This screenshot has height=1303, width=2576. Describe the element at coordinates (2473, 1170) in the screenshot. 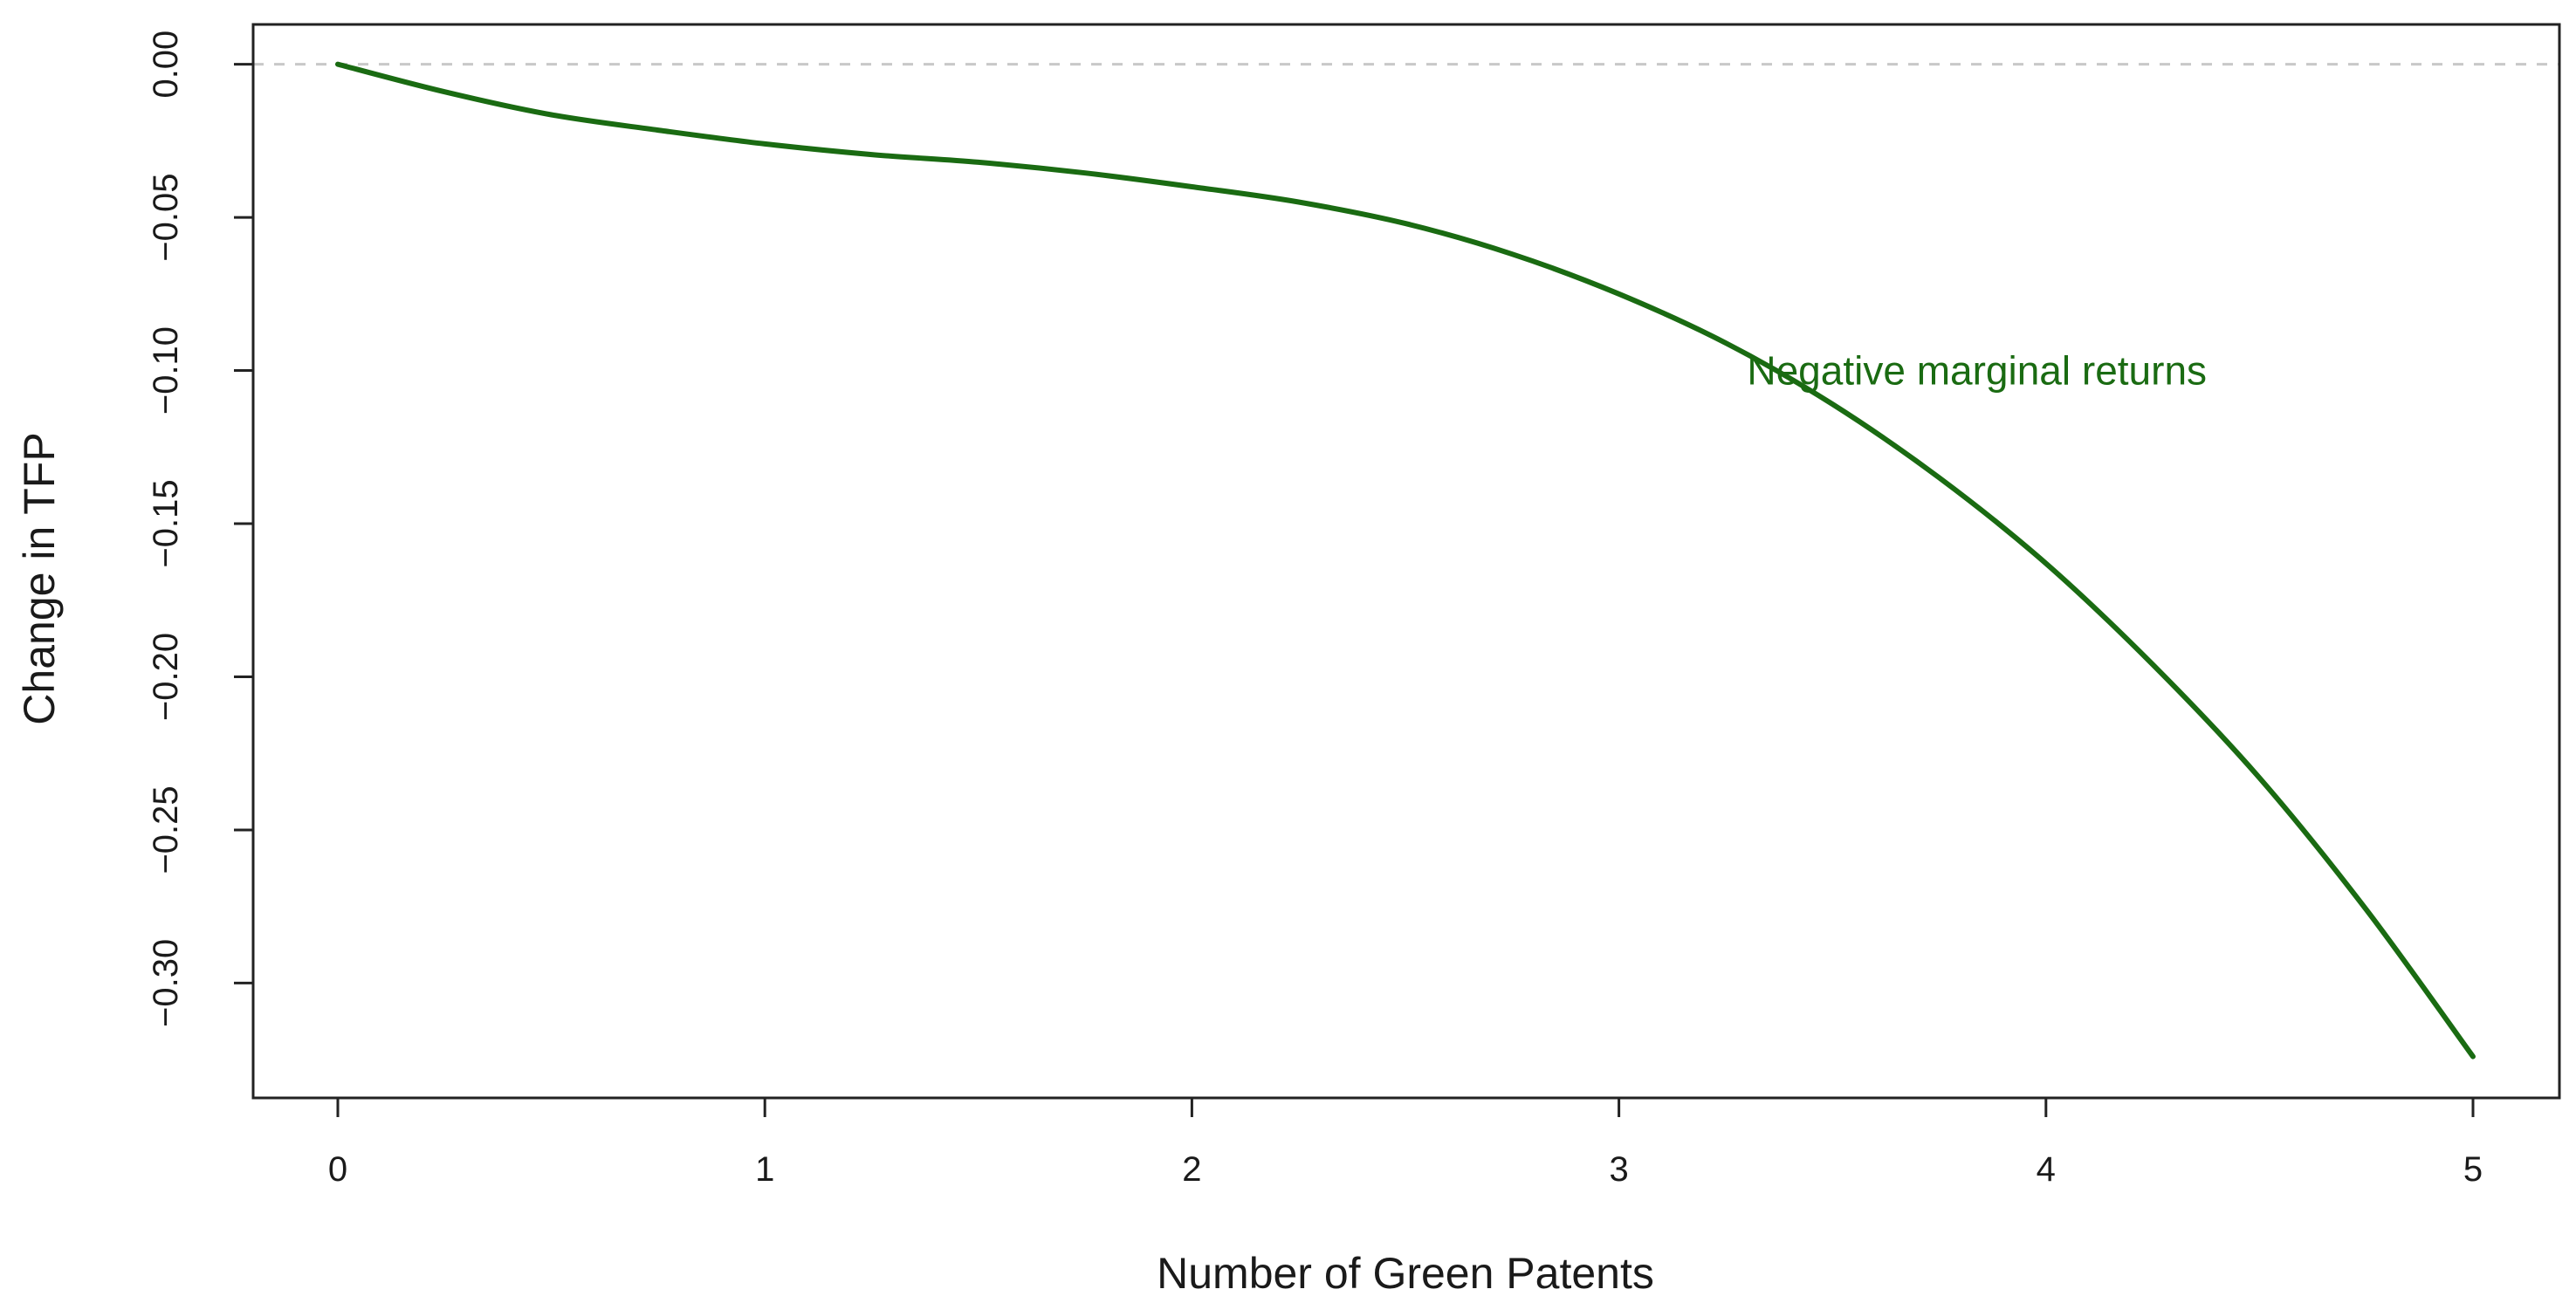

I see `x-tick-label: 5` at that location.